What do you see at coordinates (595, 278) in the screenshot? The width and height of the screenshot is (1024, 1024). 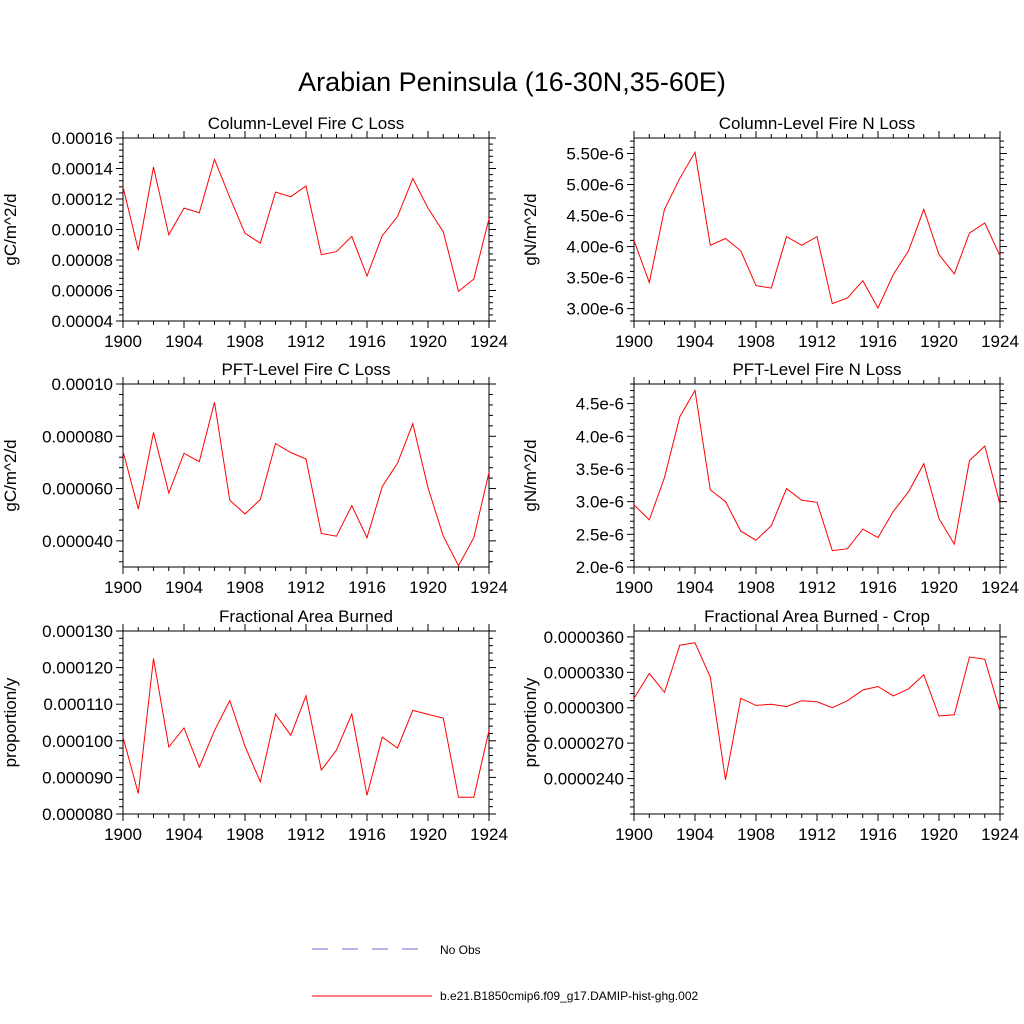 I see `y-tick-label: 3.50e-6` at bounding box center [595, 278].